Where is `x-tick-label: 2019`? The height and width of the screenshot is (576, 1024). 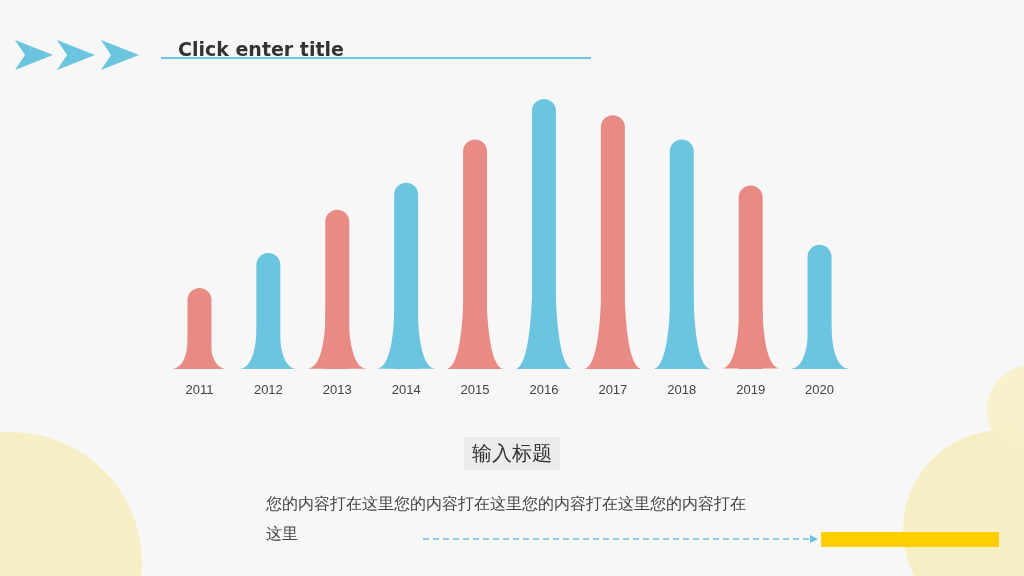 x-tick-label: 2019 is located at coordinates (751, 389).